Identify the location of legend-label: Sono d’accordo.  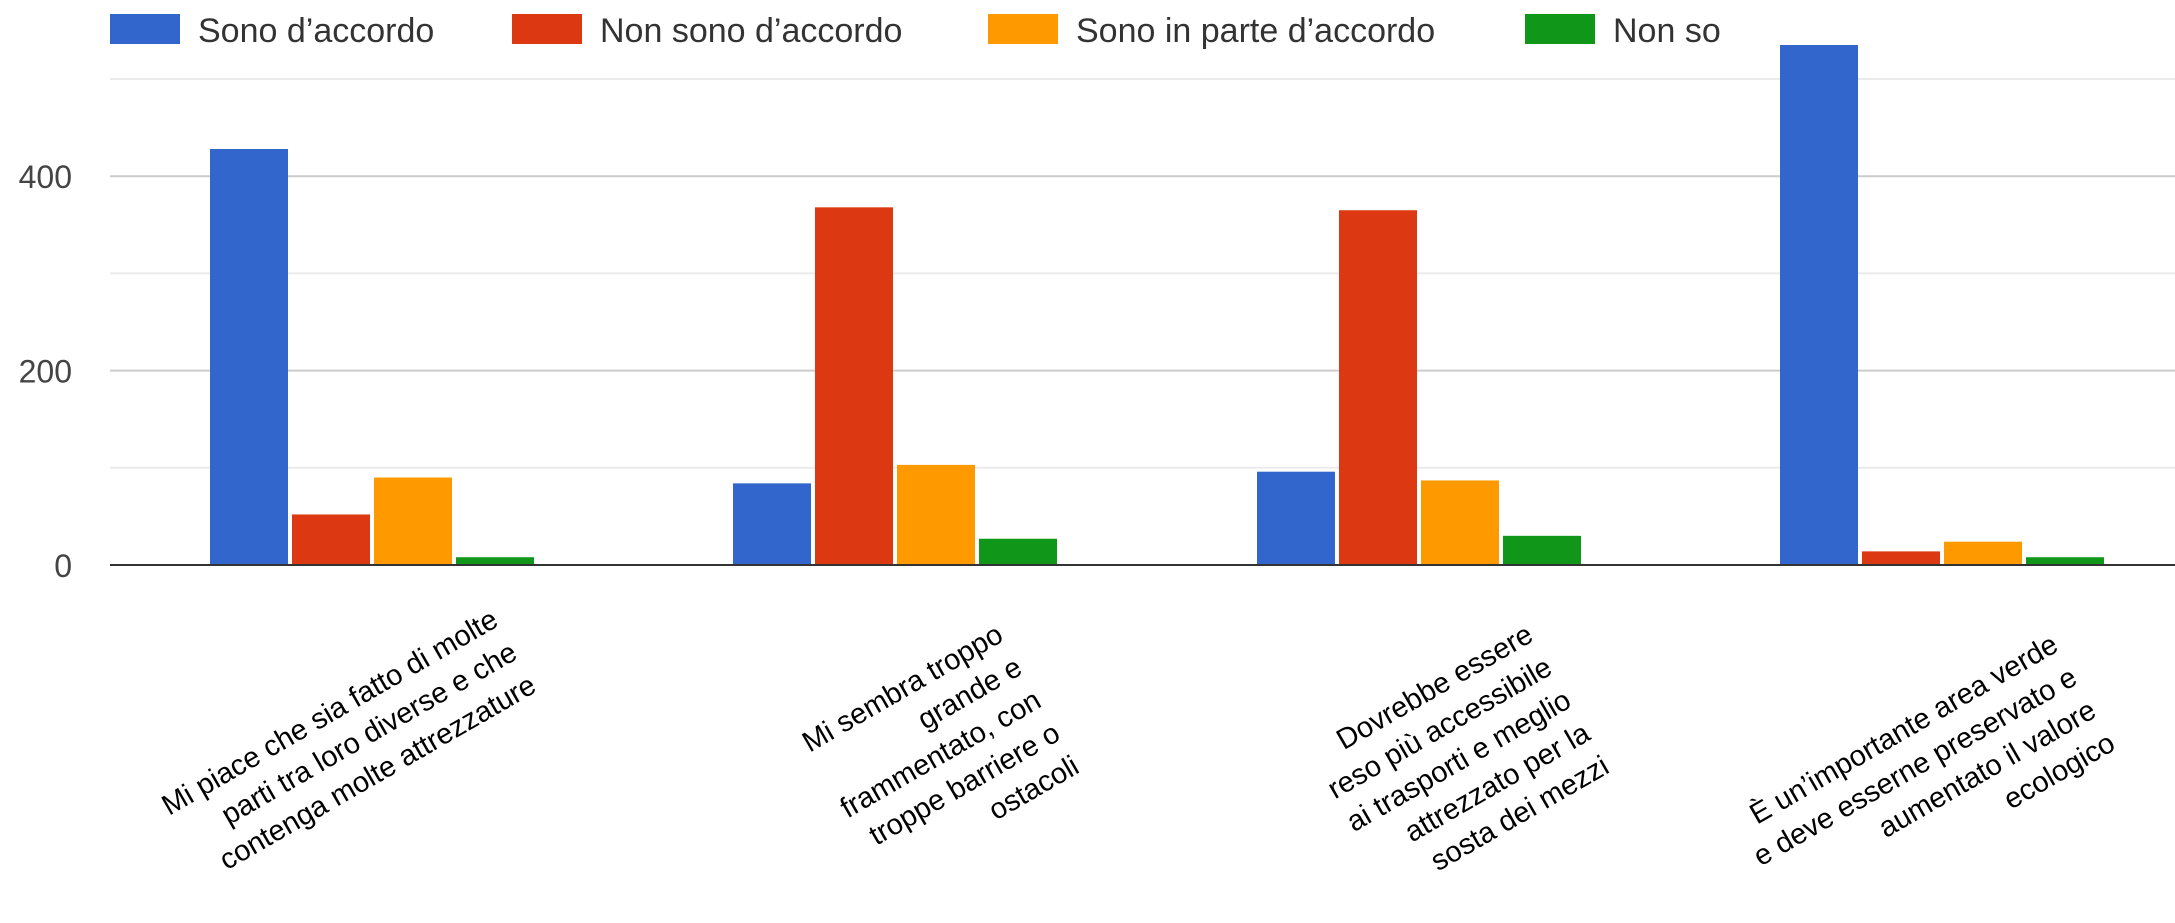
(316, 31).